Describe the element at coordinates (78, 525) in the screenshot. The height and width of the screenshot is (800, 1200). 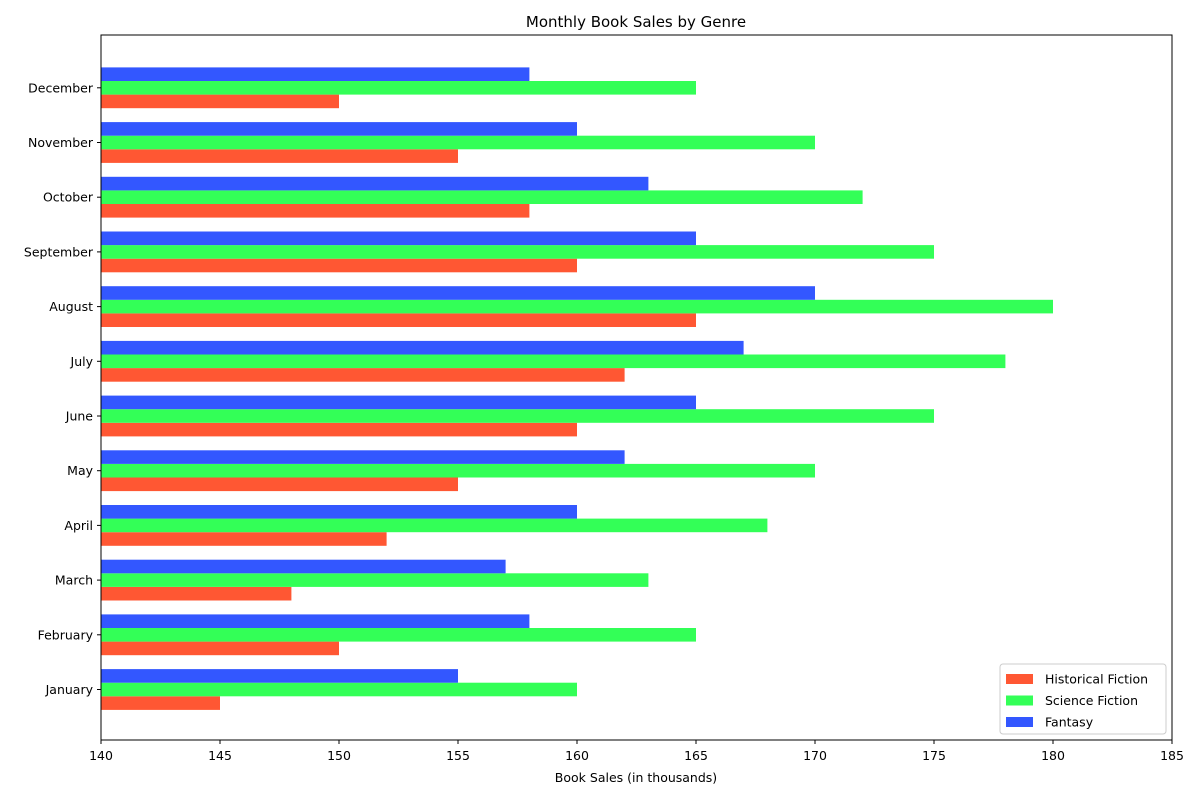
I see `y-tick-label: April` at that location.